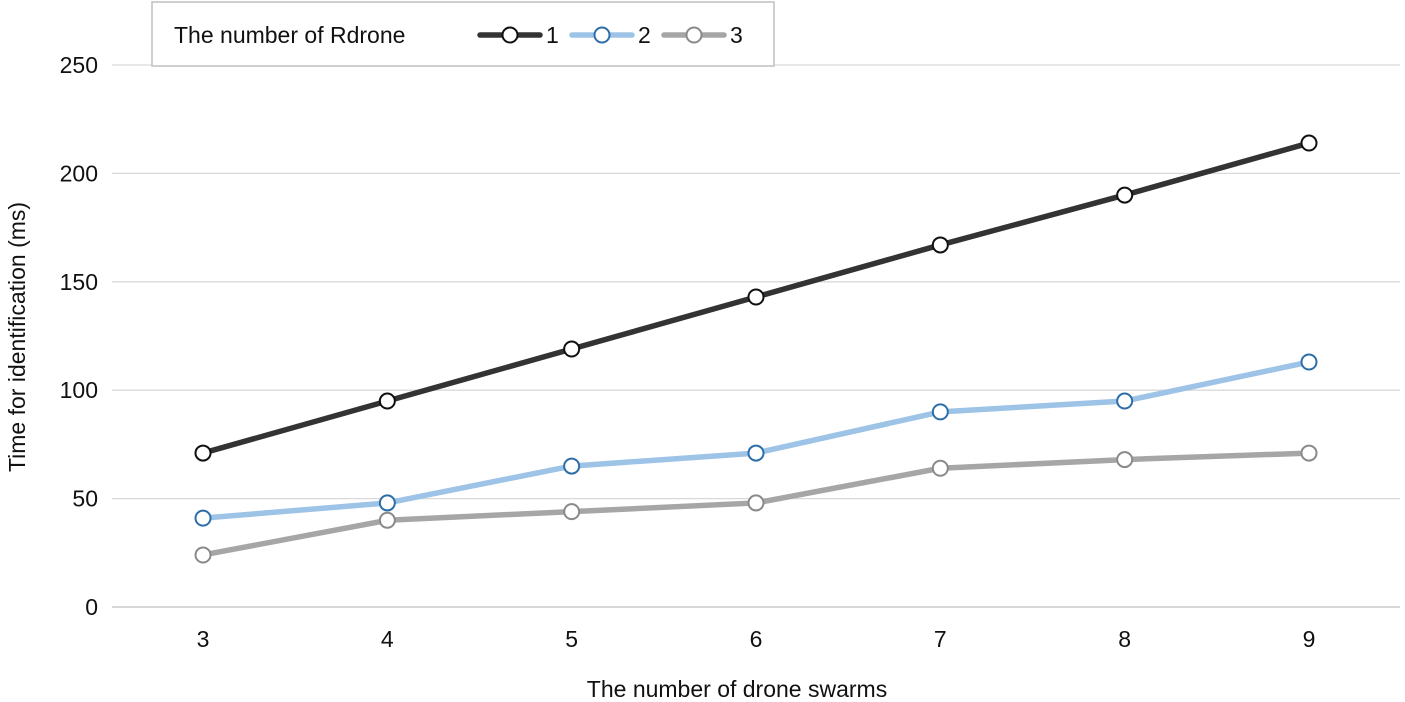 Image resolution: width=1405 pixels, height=702 pixels. What do you see at coordinates (644, 35) in the screenshot?
I see `legend-label: 2` at bounding box center [644, 35].